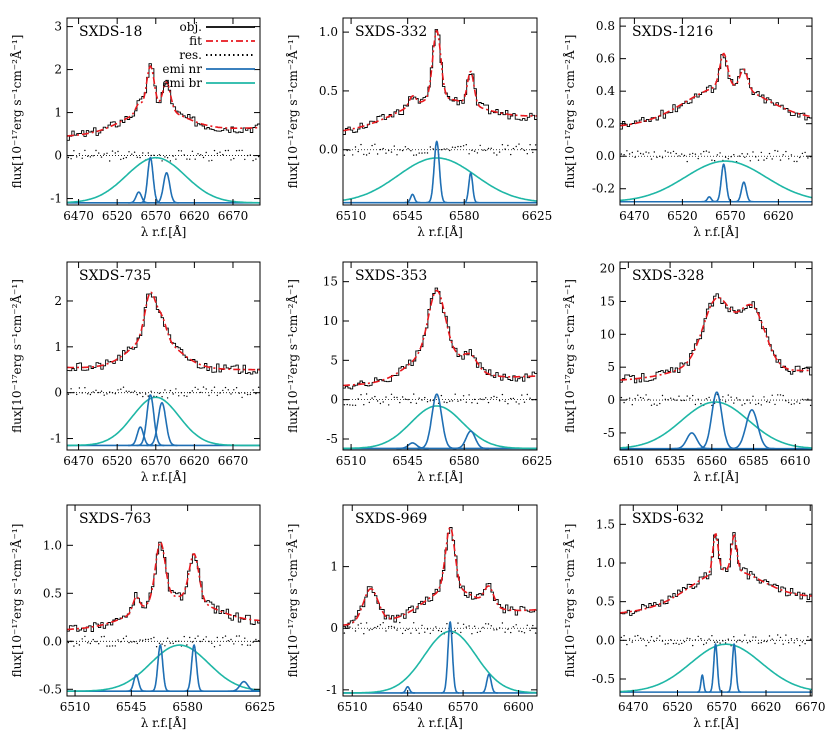  Describe the element at coordinates (605, 91) in the screenshot. I see `y-tick-label: 0.4` at that location.